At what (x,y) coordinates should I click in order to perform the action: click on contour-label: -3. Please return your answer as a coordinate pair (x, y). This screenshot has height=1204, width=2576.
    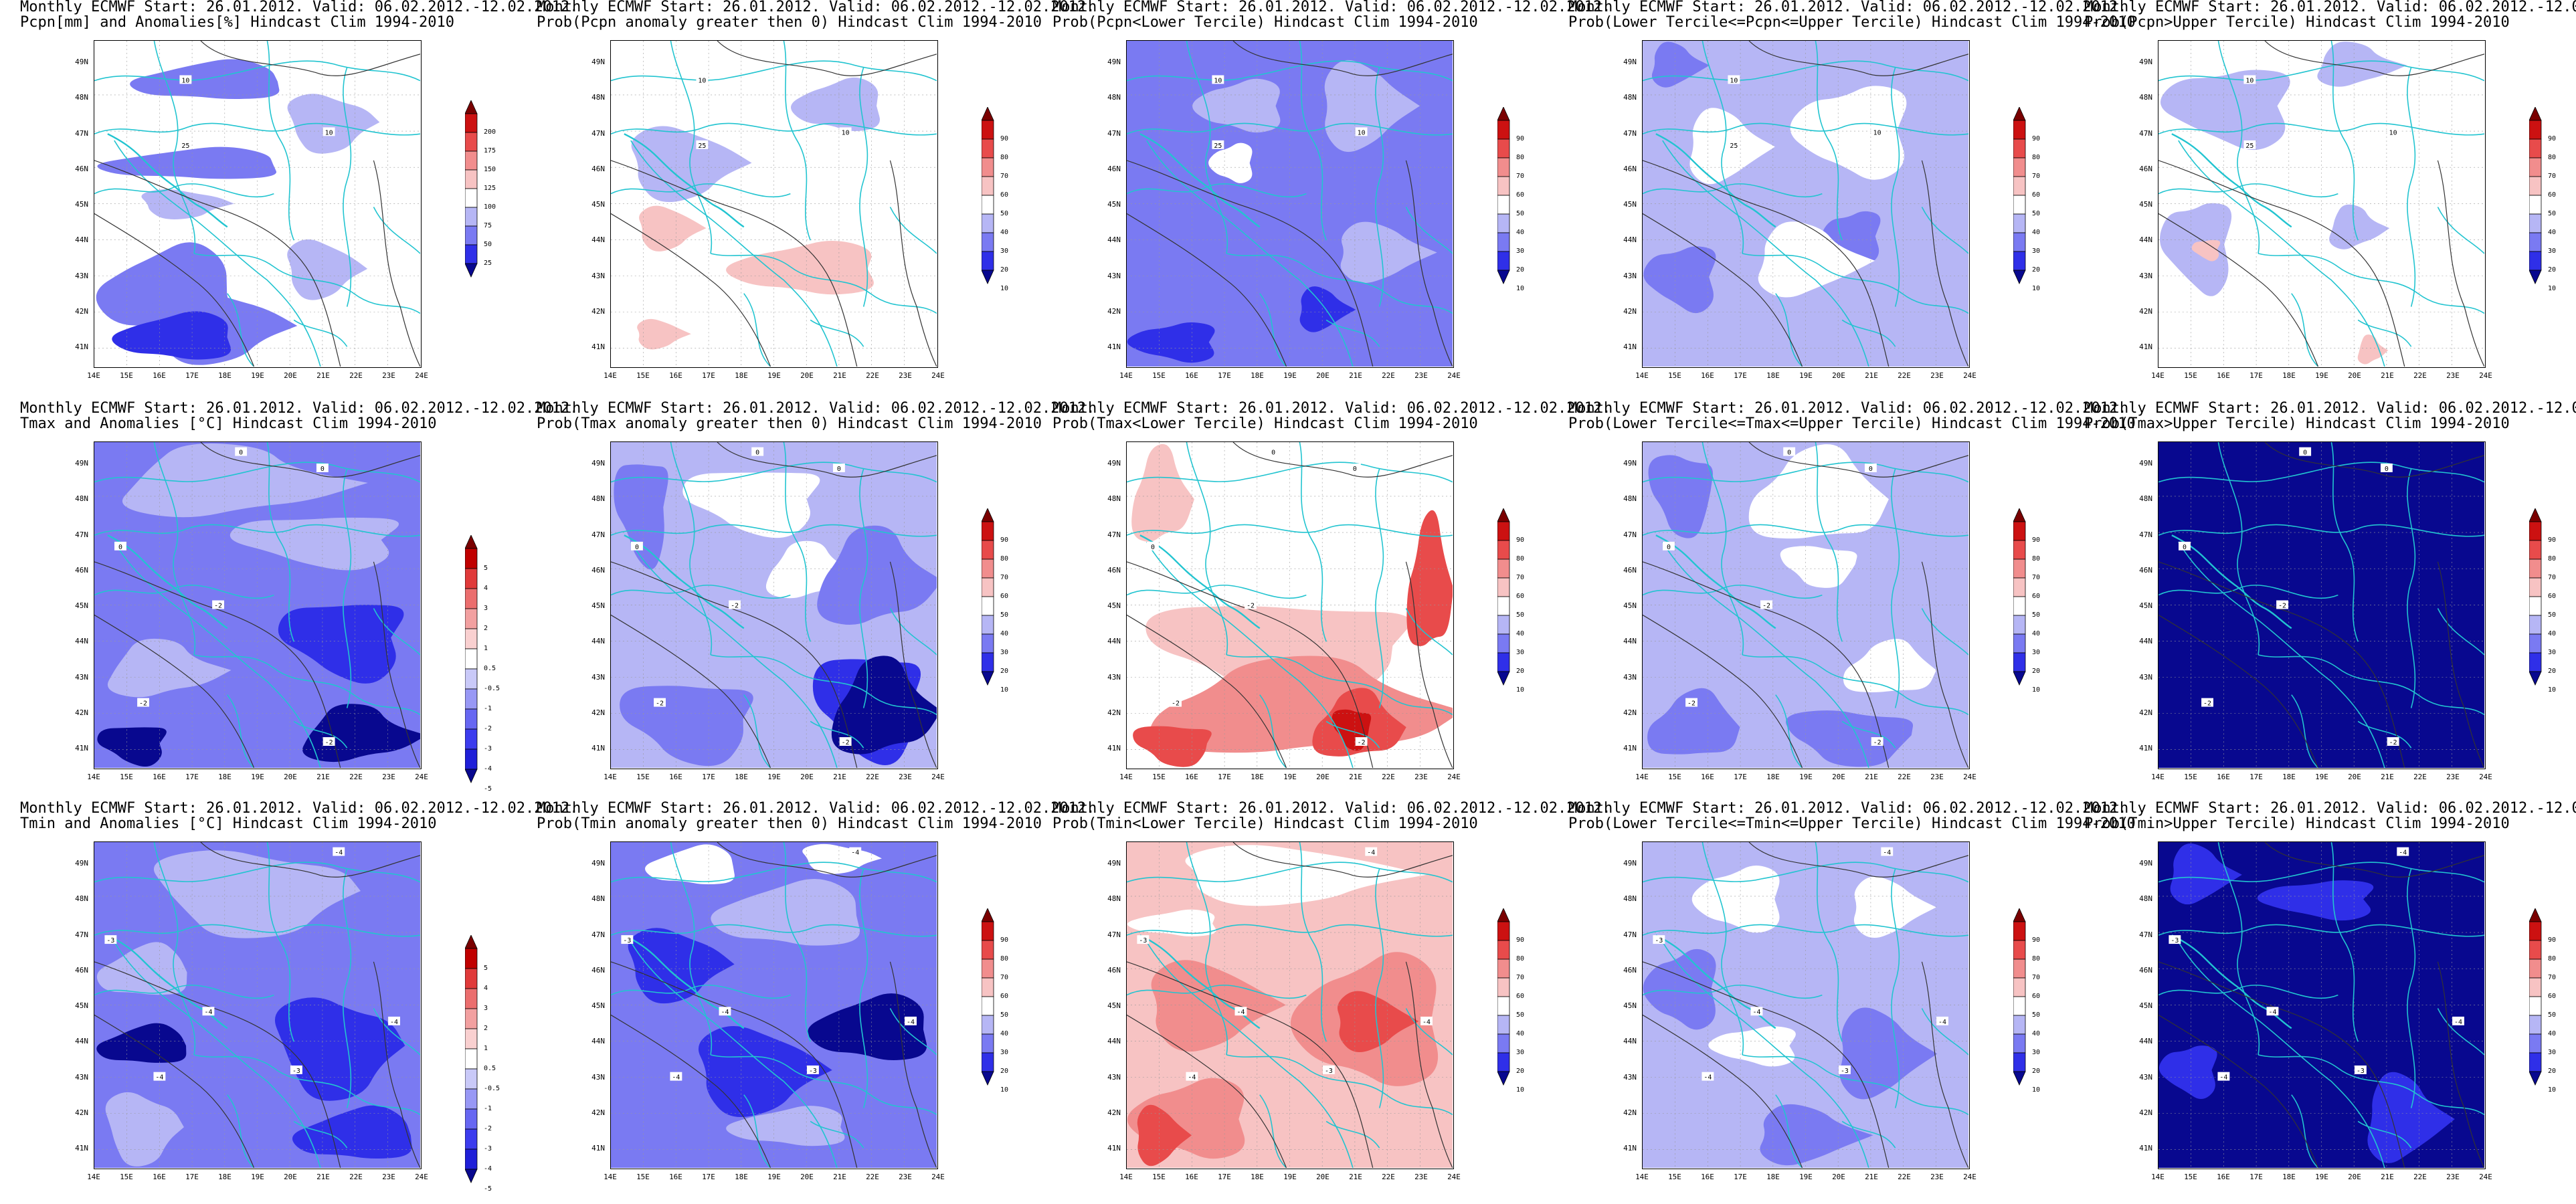
    Looking at the image, I should click on (296, 1070).